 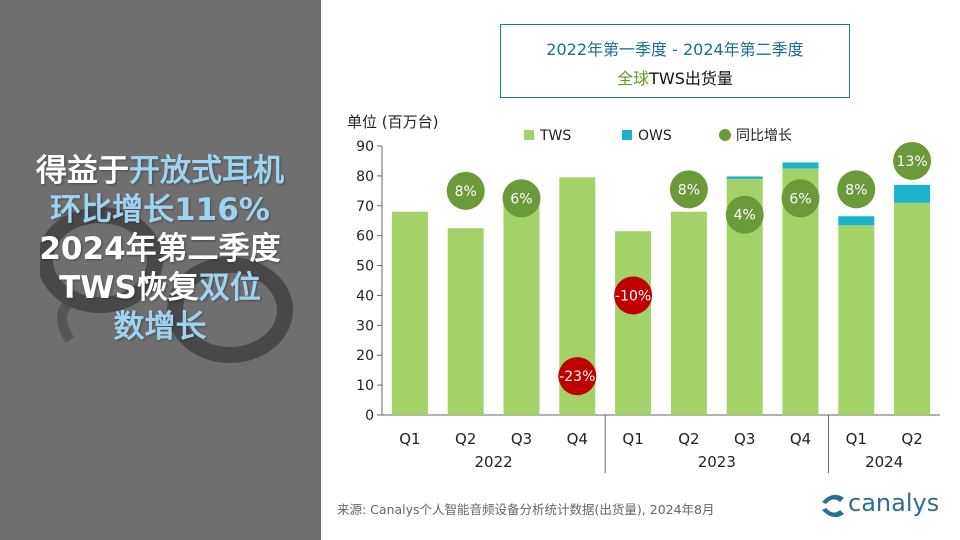 I want to click on yoy-label: 4%, so click(x=745, y=216).